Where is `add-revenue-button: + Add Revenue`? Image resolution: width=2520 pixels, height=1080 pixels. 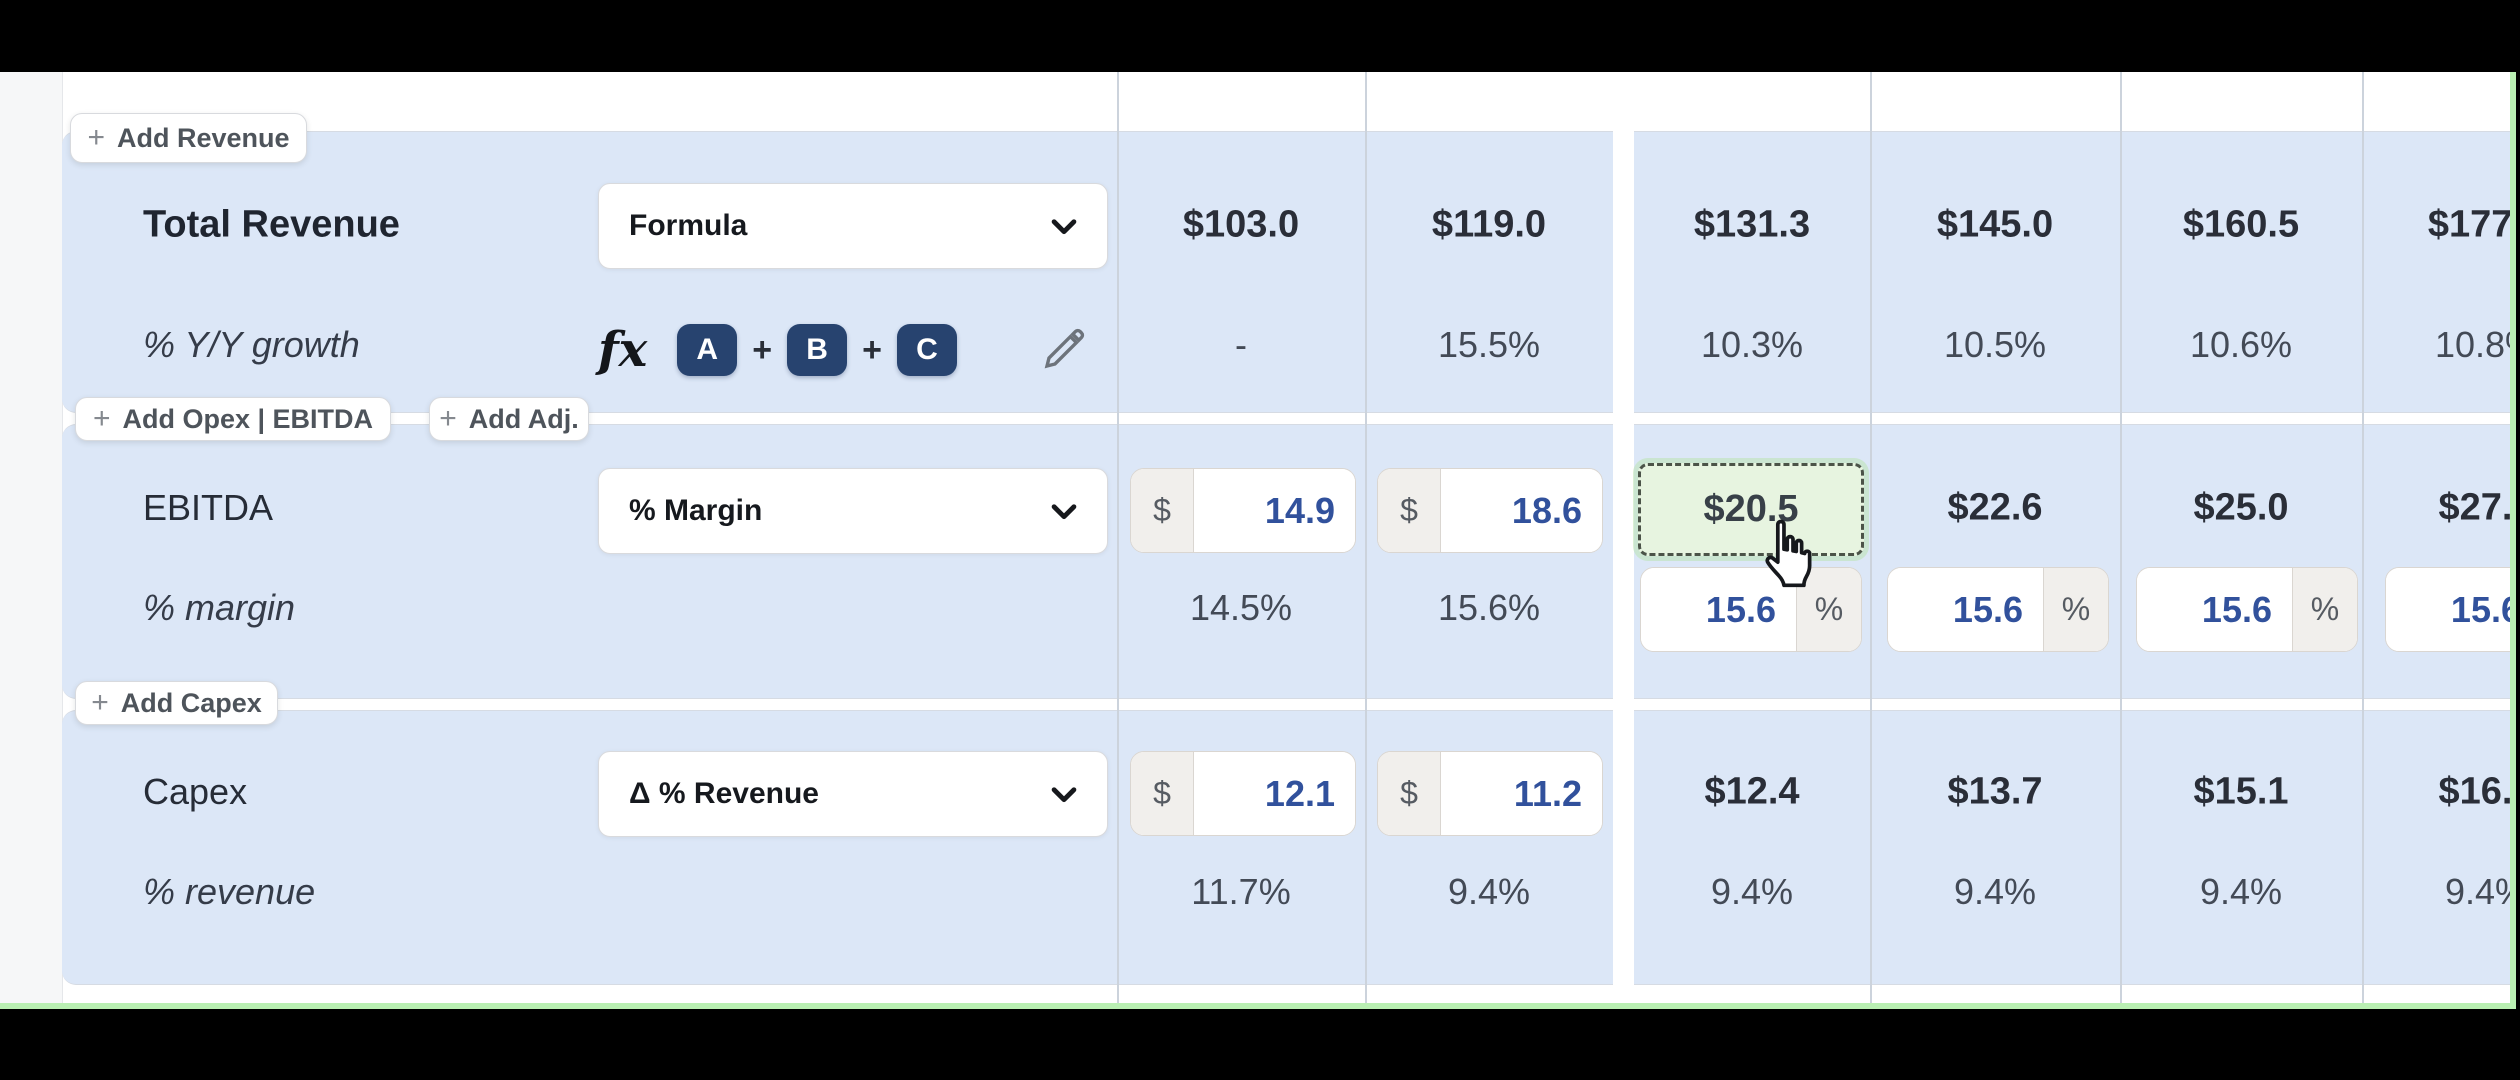 add-revenue-button: + Add Revenue is located at coordinates (188, 138).